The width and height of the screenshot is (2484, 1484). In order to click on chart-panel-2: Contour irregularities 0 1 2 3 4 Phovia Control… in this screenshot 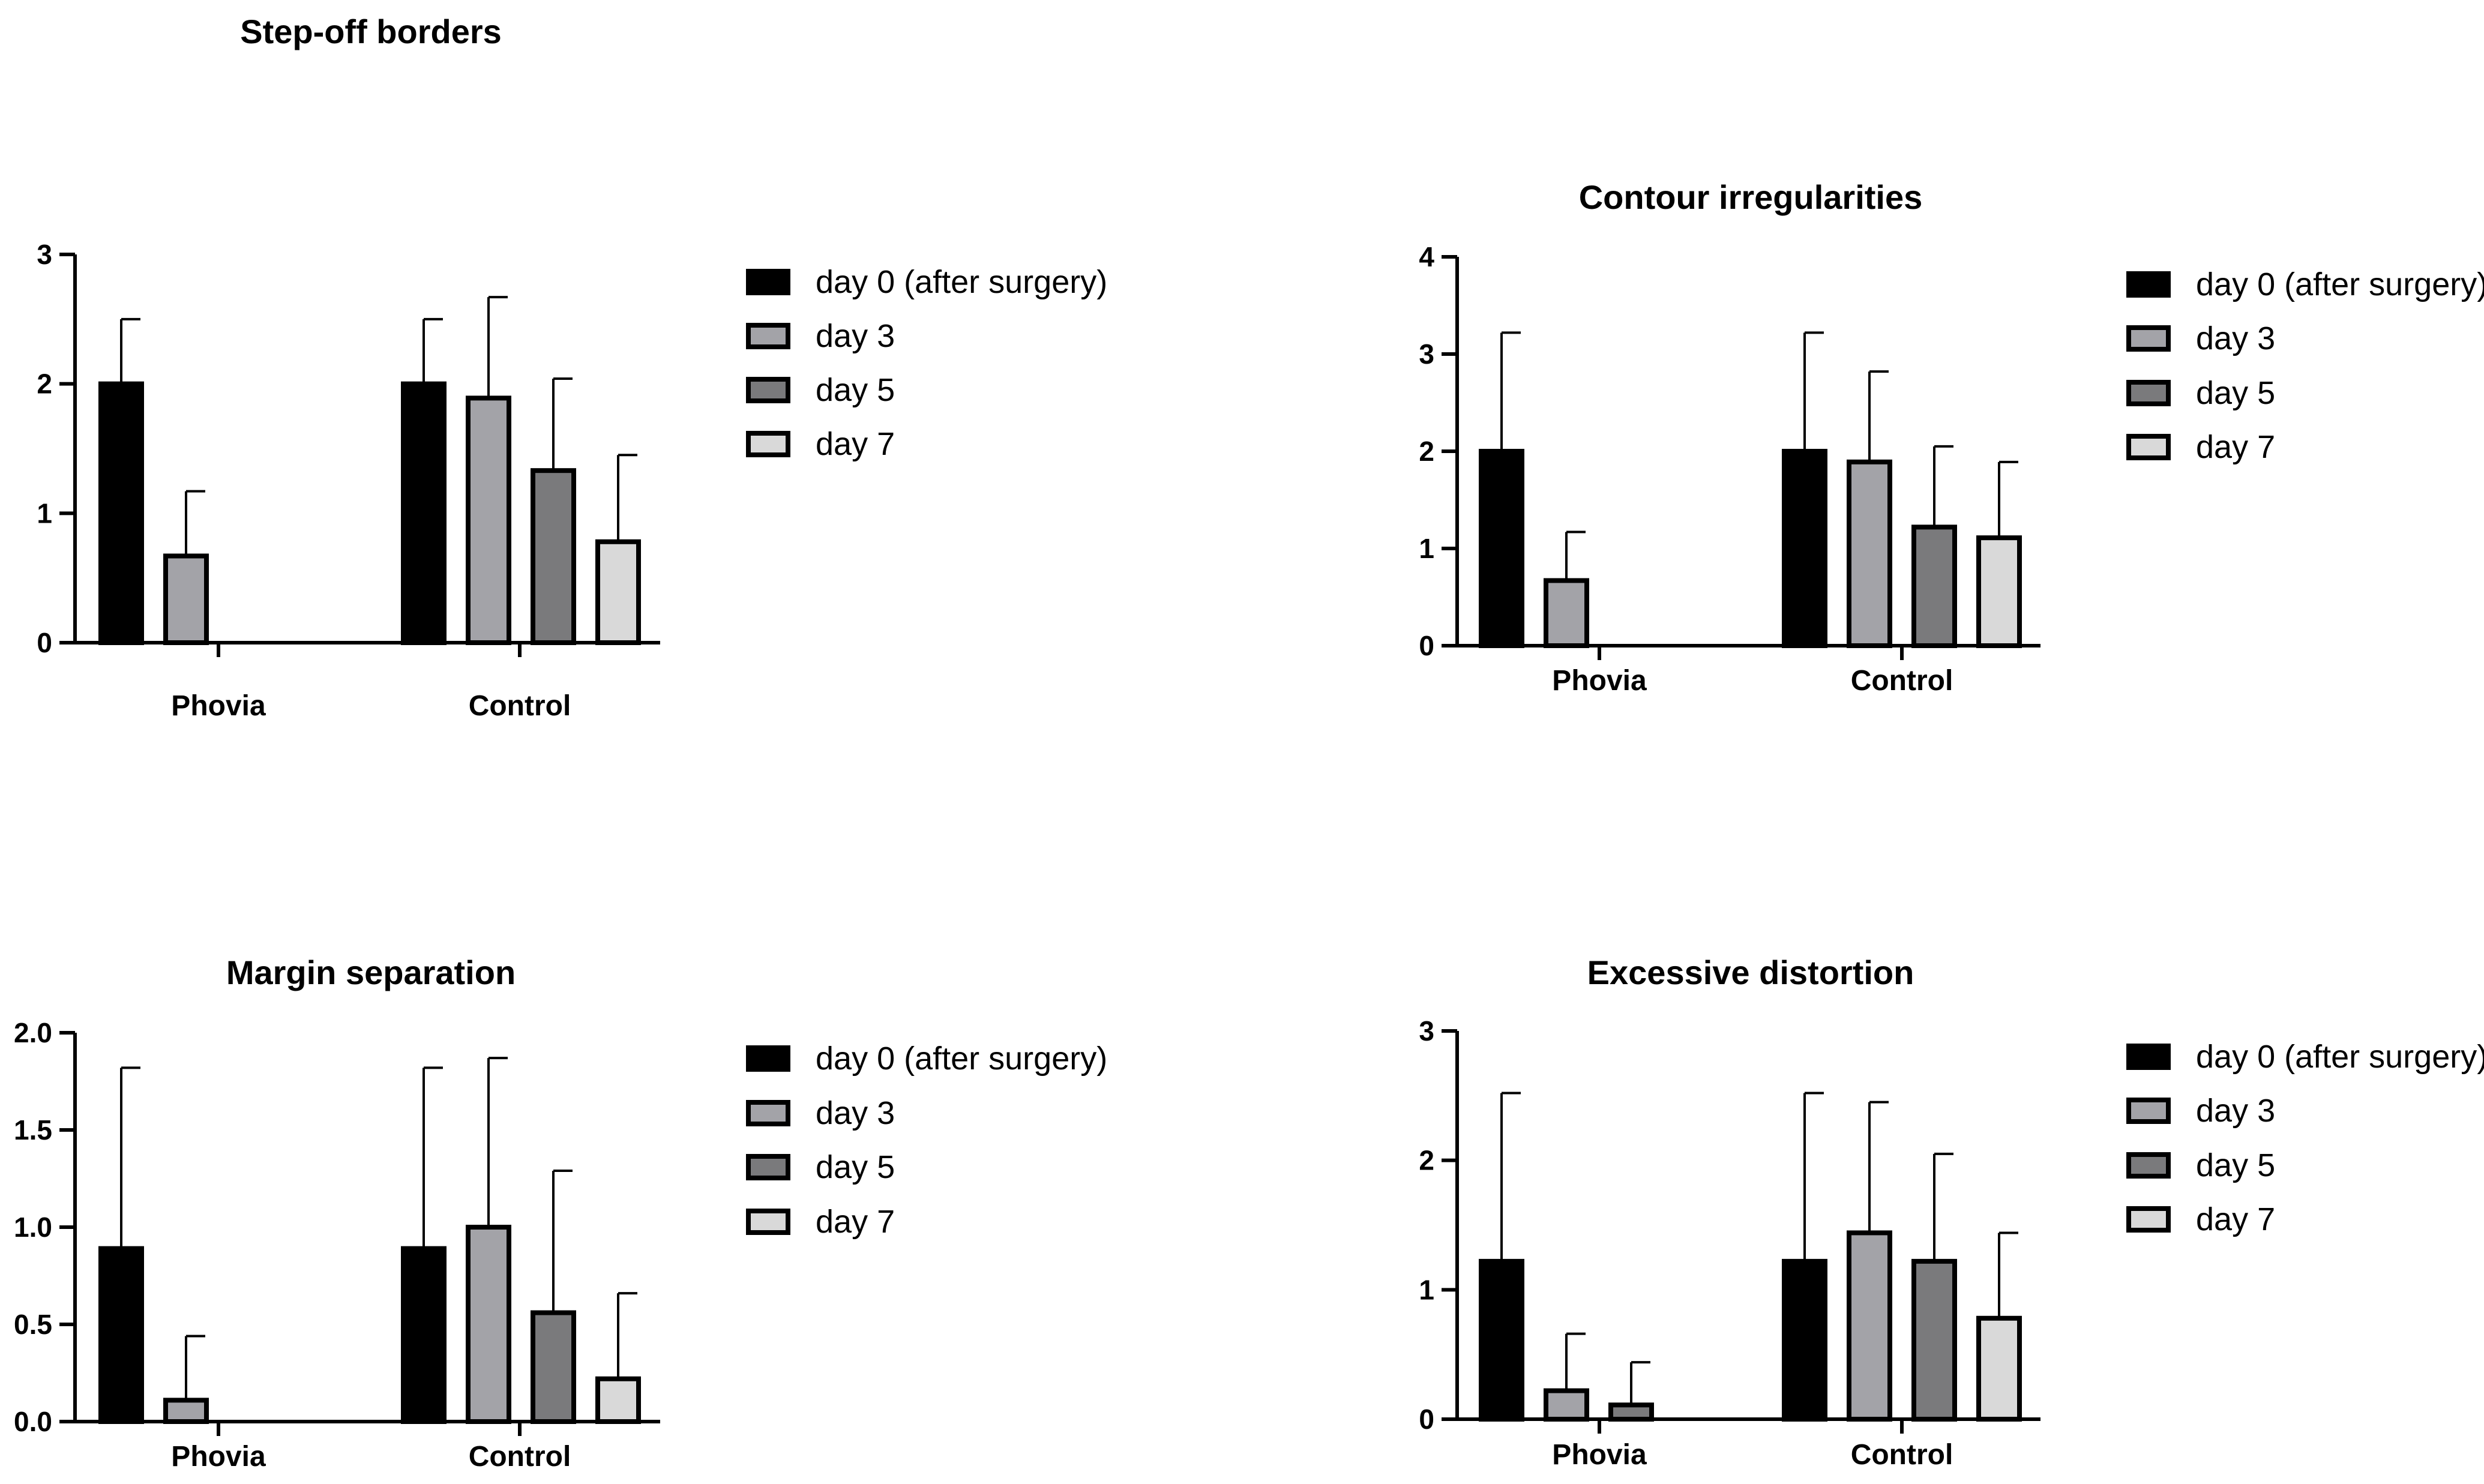, I will do `click(1951, 437)`.